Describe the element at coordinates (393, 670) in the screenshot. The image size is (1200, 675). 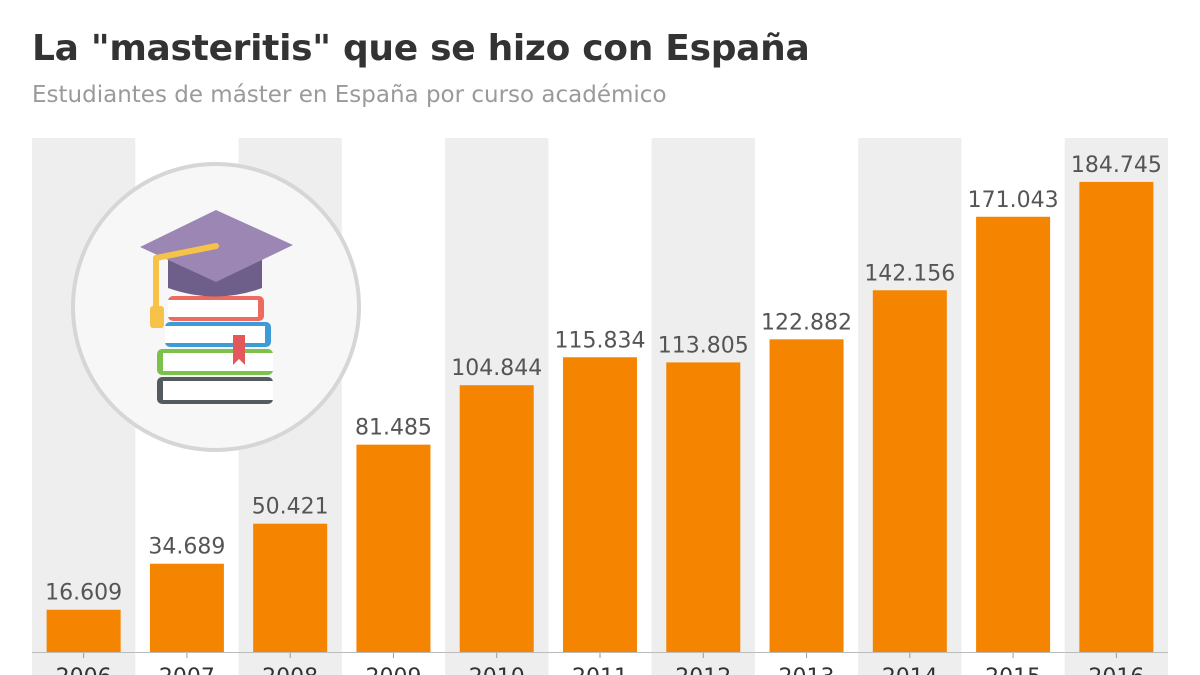
I see `x-tick-label: 2009` at that location.